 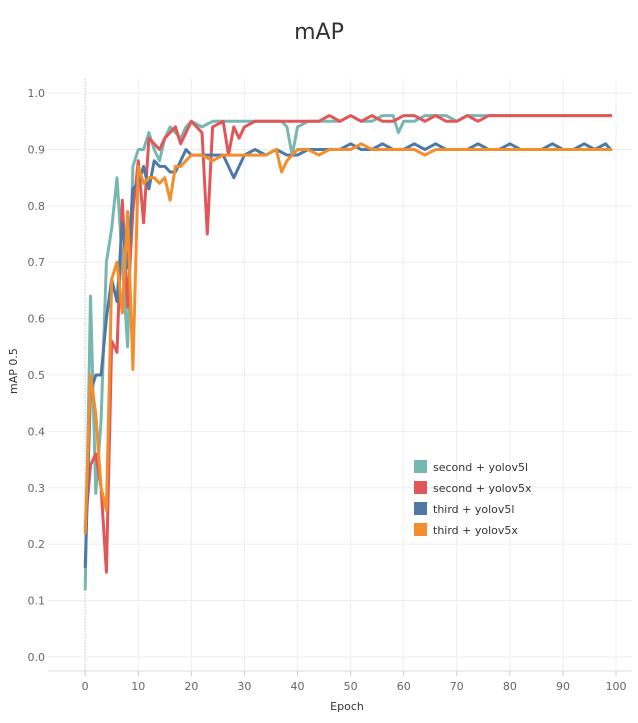 What do you see at coordinates (244, 686) in the screenshot?
I see `x-tick-label: 30` at bounding box center [244, 686].